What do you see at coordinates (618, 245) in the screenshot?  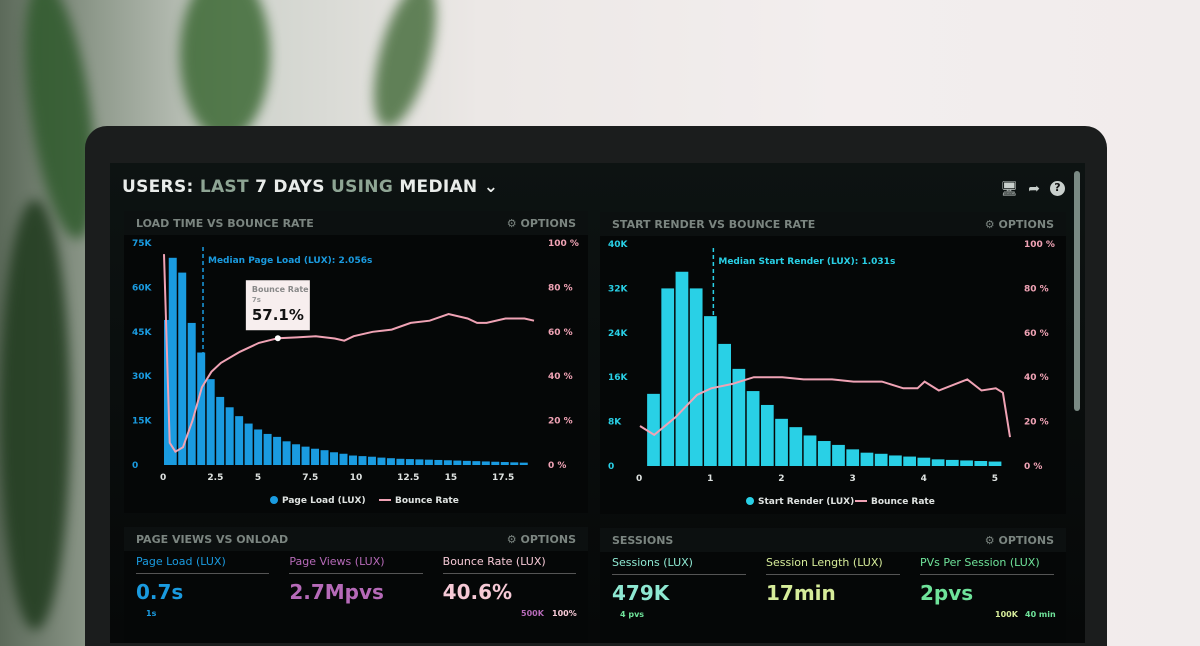 I see `y-tick-label: 40K` at bounding box center [618, 245].